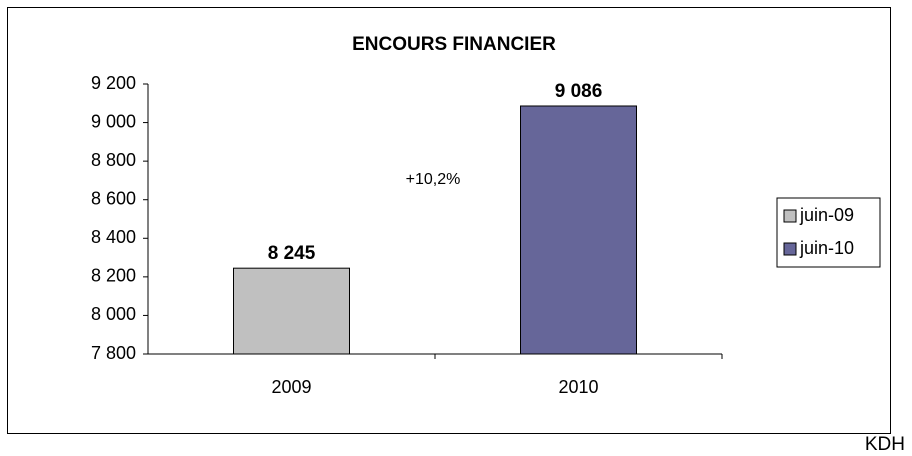 The image size is (912, 456). Describe the element at coordinates (292, 253) in the screenshot. I see `value-label: 8 245` at that location.